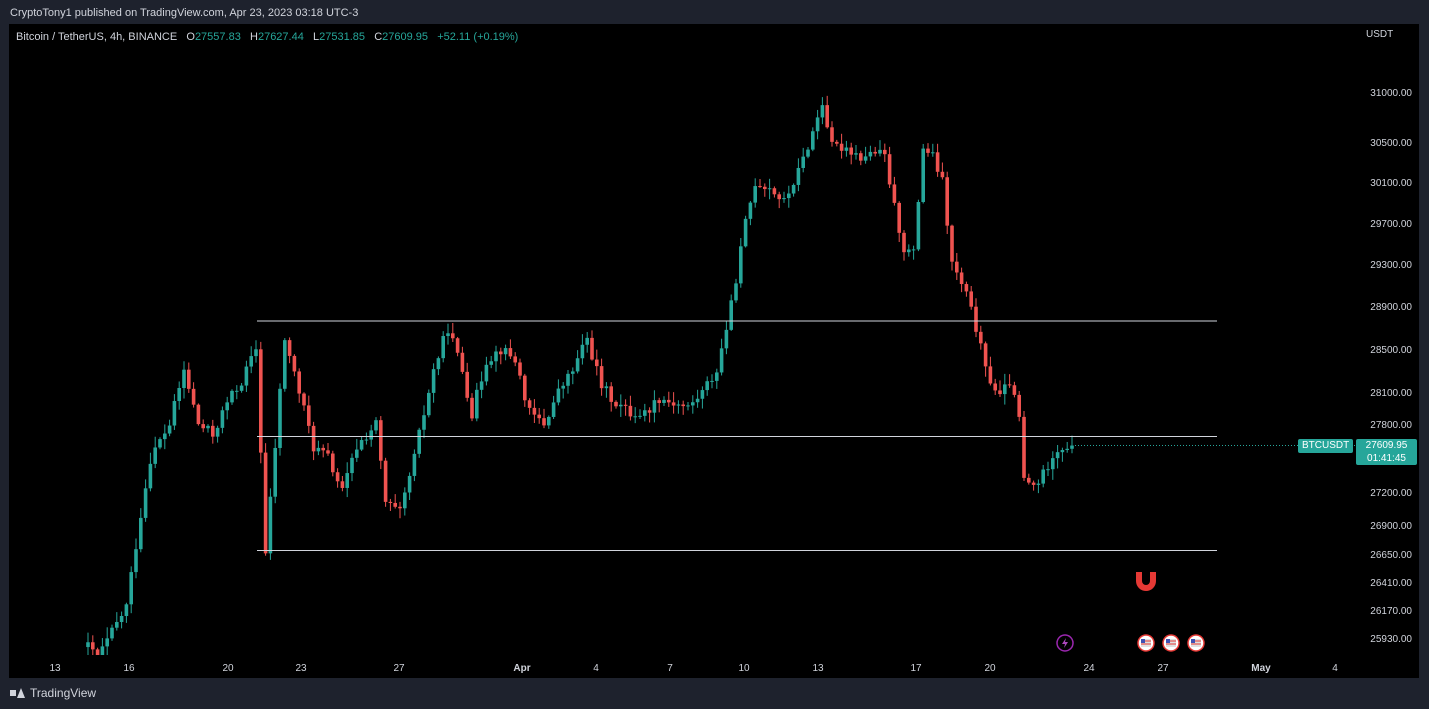 This screenshot has width=1429, height=709. Describe the element at coordinates (1391, 224) in the screenshot. I see `price-tick-label: 29700.00` at that location.